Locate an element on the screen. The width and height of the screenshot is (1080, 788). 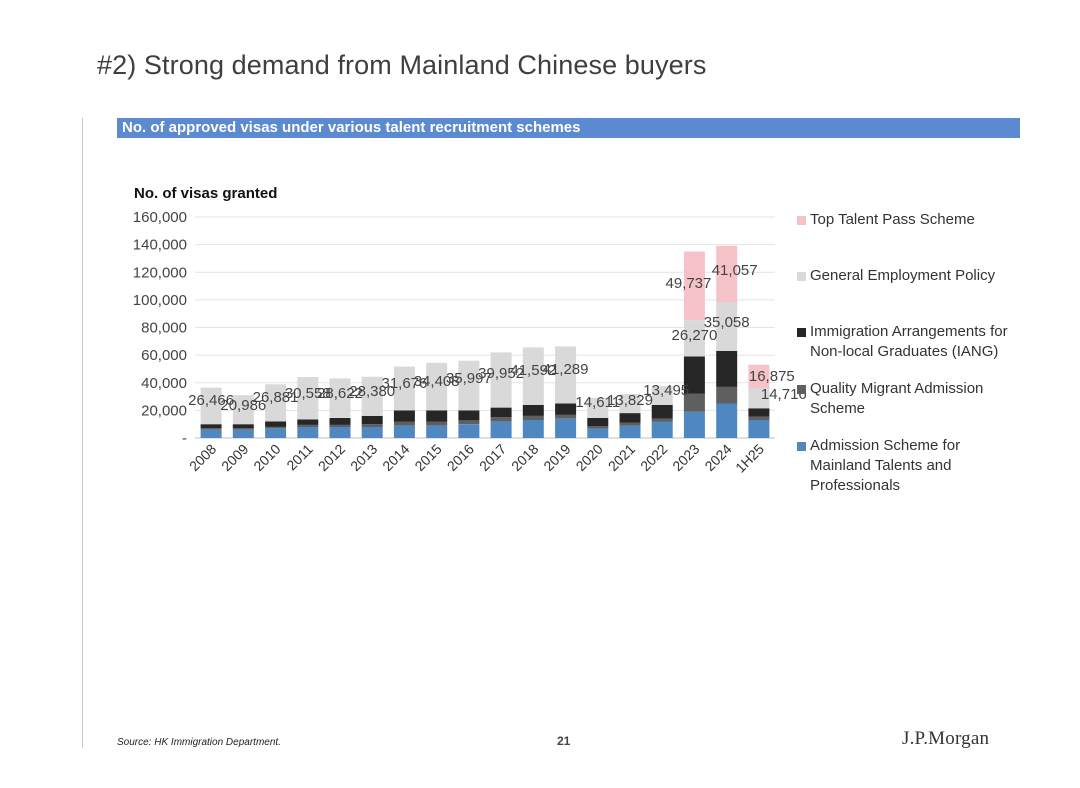
y-tick-label: 20,000 is located at coordinates (164, 410).